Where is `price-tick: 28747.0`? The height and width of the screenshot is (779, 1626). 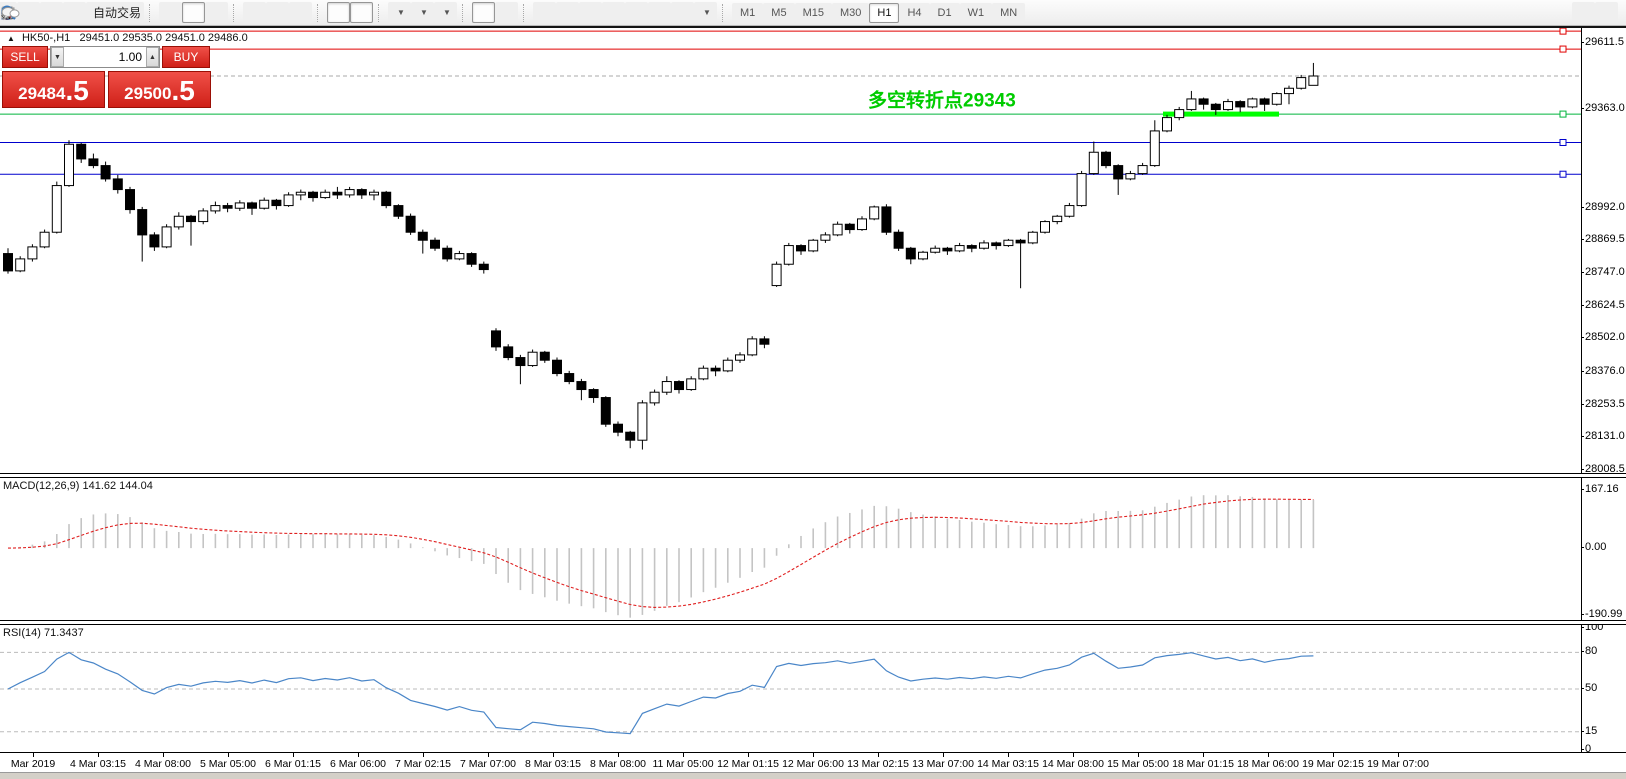
price-tick: 28747.0 is located at coordinates (1603, 272).